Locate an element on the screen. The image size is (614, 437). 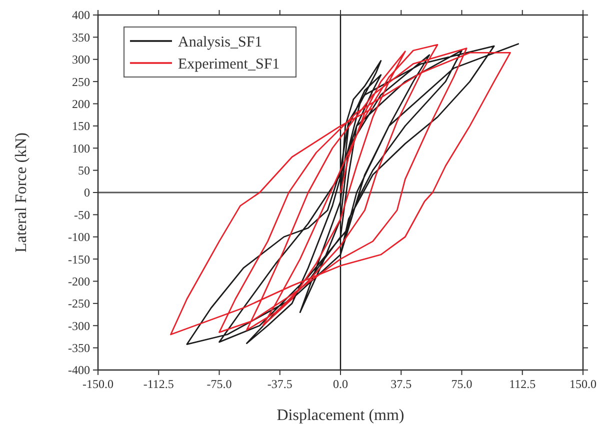
x-tick-label: -75.0 is located at coordinates (219, 384).